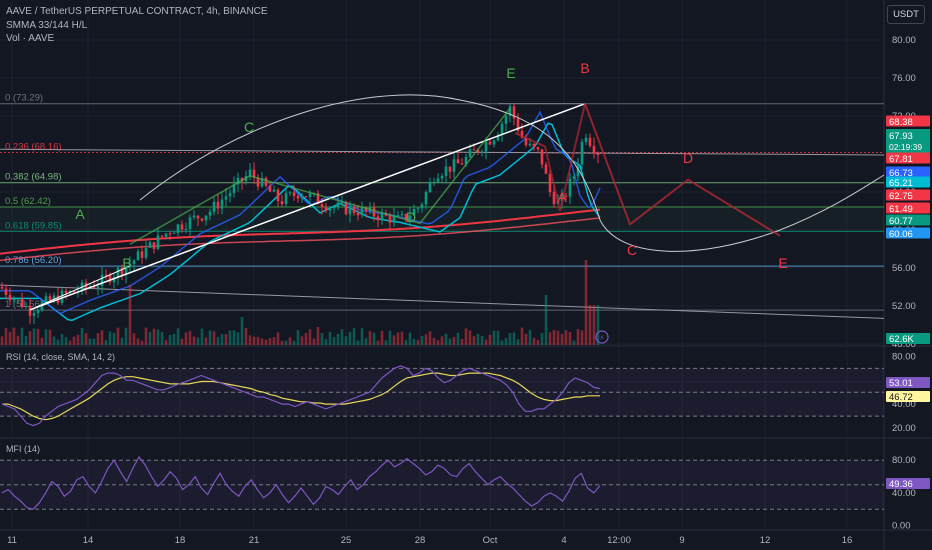 The width and height of the screenshot is (932, 550). Describe the element at coordinates (301, 396) in the screenshot. I see `rsi-ma-line` at that location.